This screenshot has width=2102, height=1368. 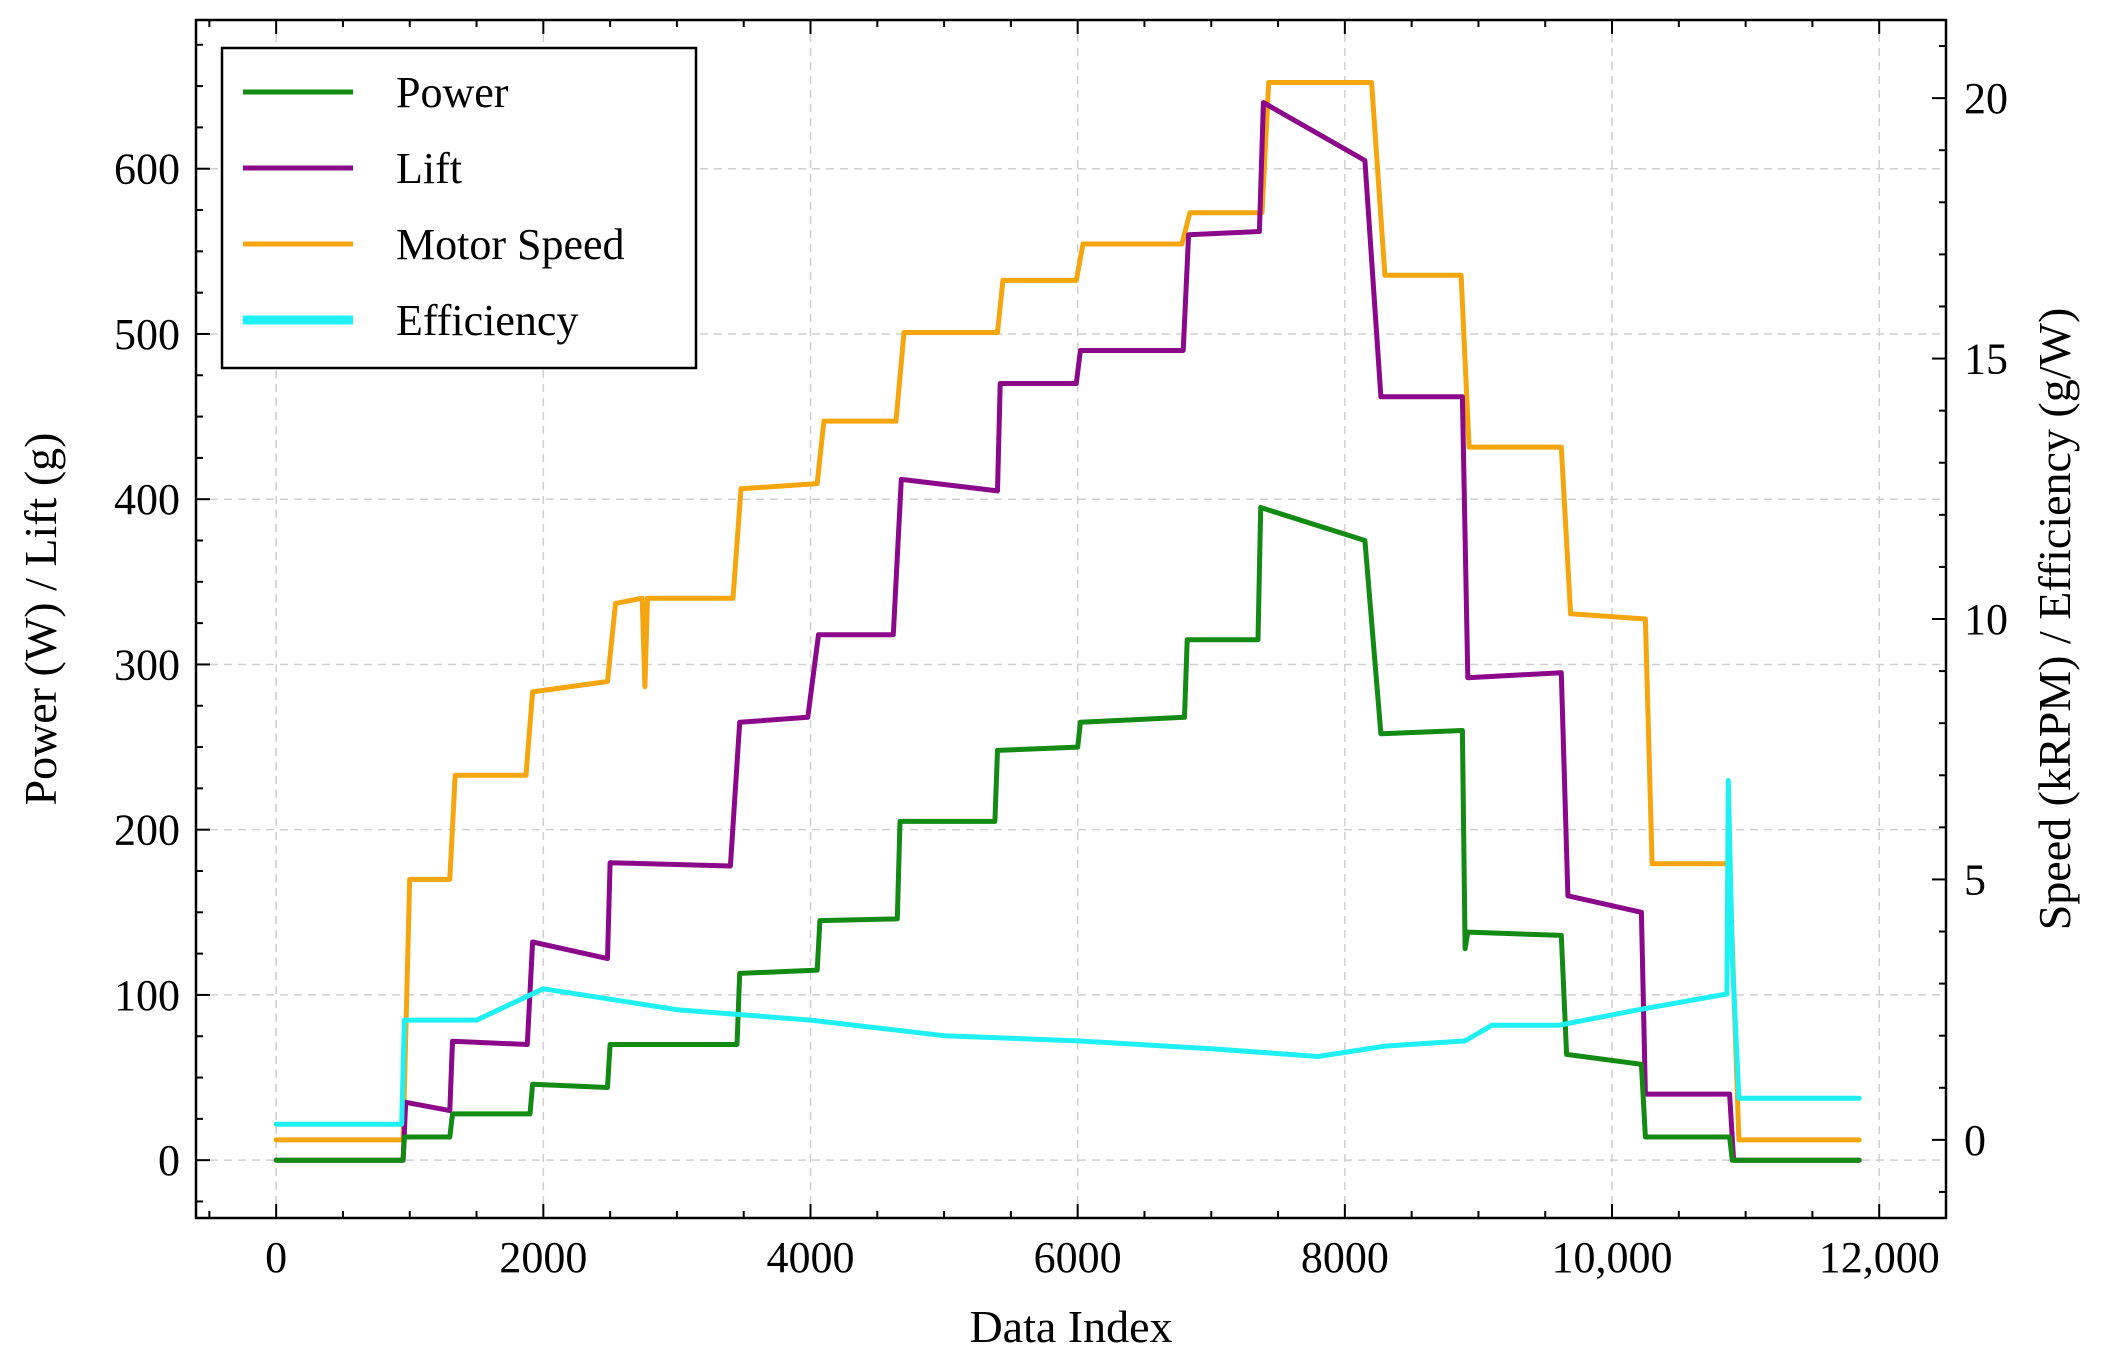 I want to click on y-left-tick-label: 200, so click(x=147, y=830).